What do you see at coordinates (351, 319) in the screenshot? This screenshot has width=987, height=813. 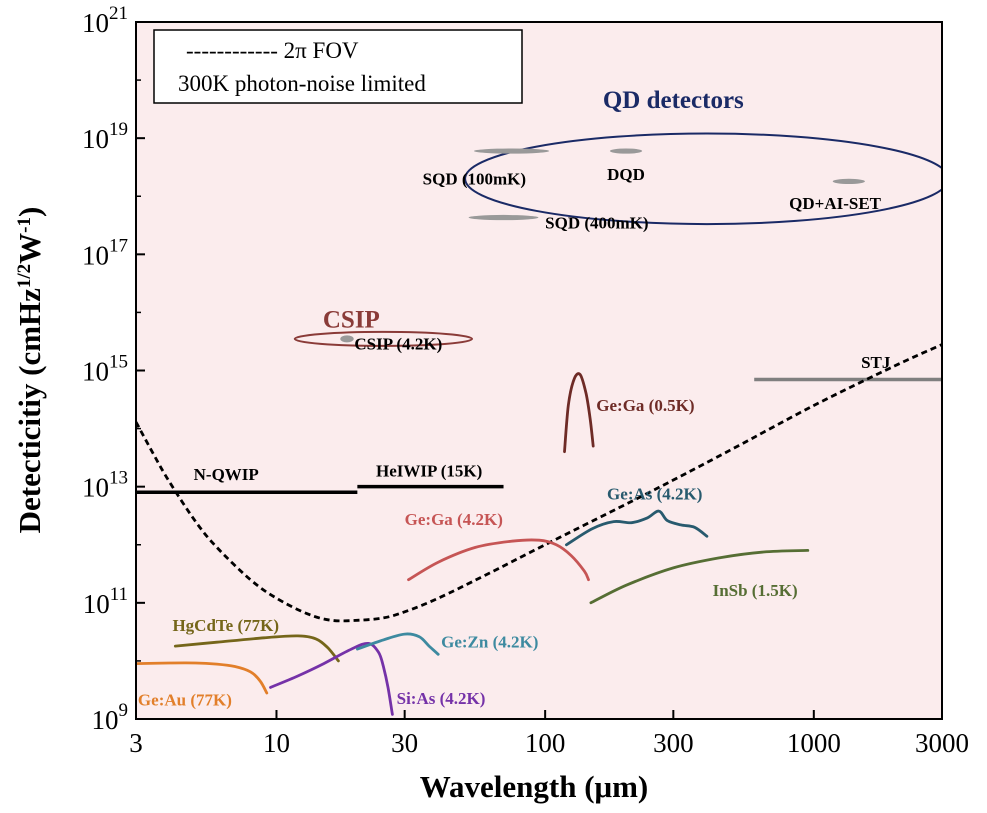 I see `csip-title: CSIP` at bounding box center [351, 319].